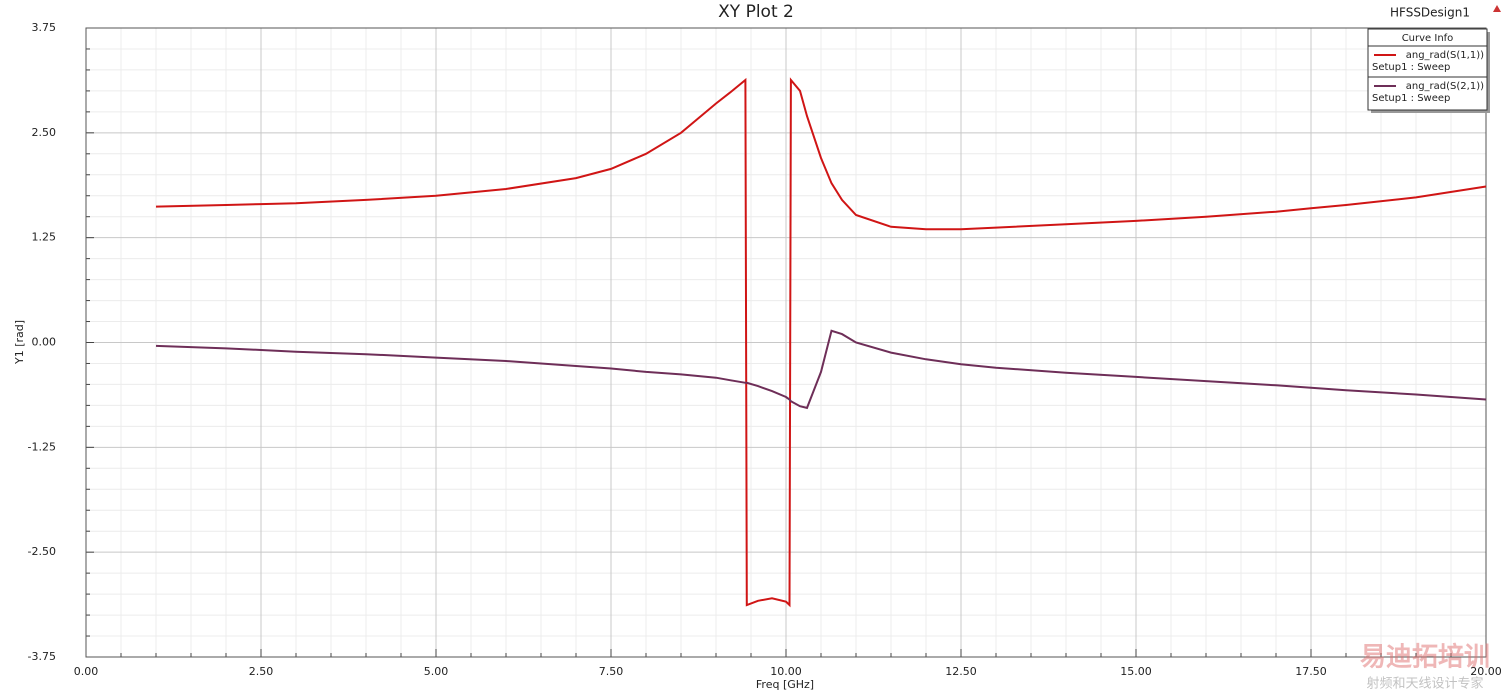 Image resolution: width=1509 pixels, height=694 pixels. I want to click on x-tick-label: 20.00, so click(1486, 671).